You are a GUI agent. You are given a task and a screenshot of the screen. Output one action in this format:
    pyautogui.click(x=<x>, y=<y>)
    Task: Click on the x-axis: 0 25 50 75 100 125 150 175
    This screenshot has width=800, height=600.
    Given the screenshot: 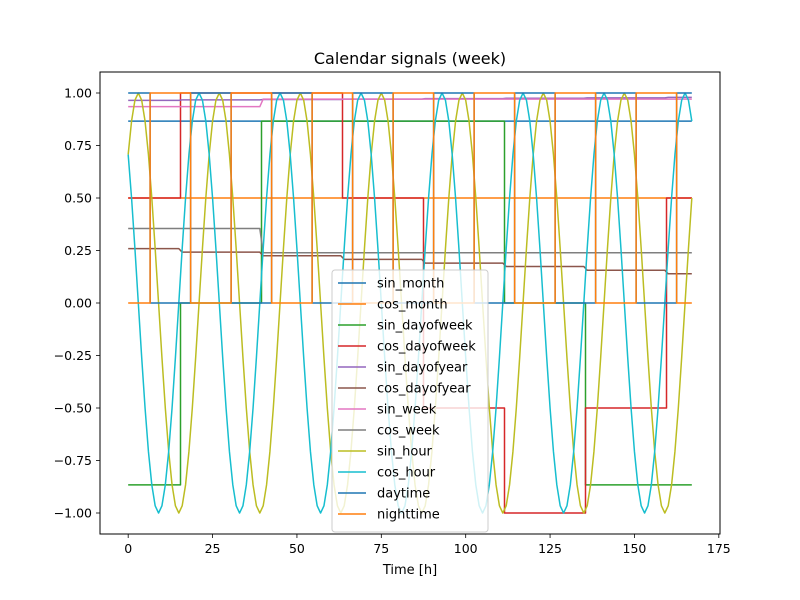 What is the action you would take?
    pyautogui.click(x=427, y=545)
    